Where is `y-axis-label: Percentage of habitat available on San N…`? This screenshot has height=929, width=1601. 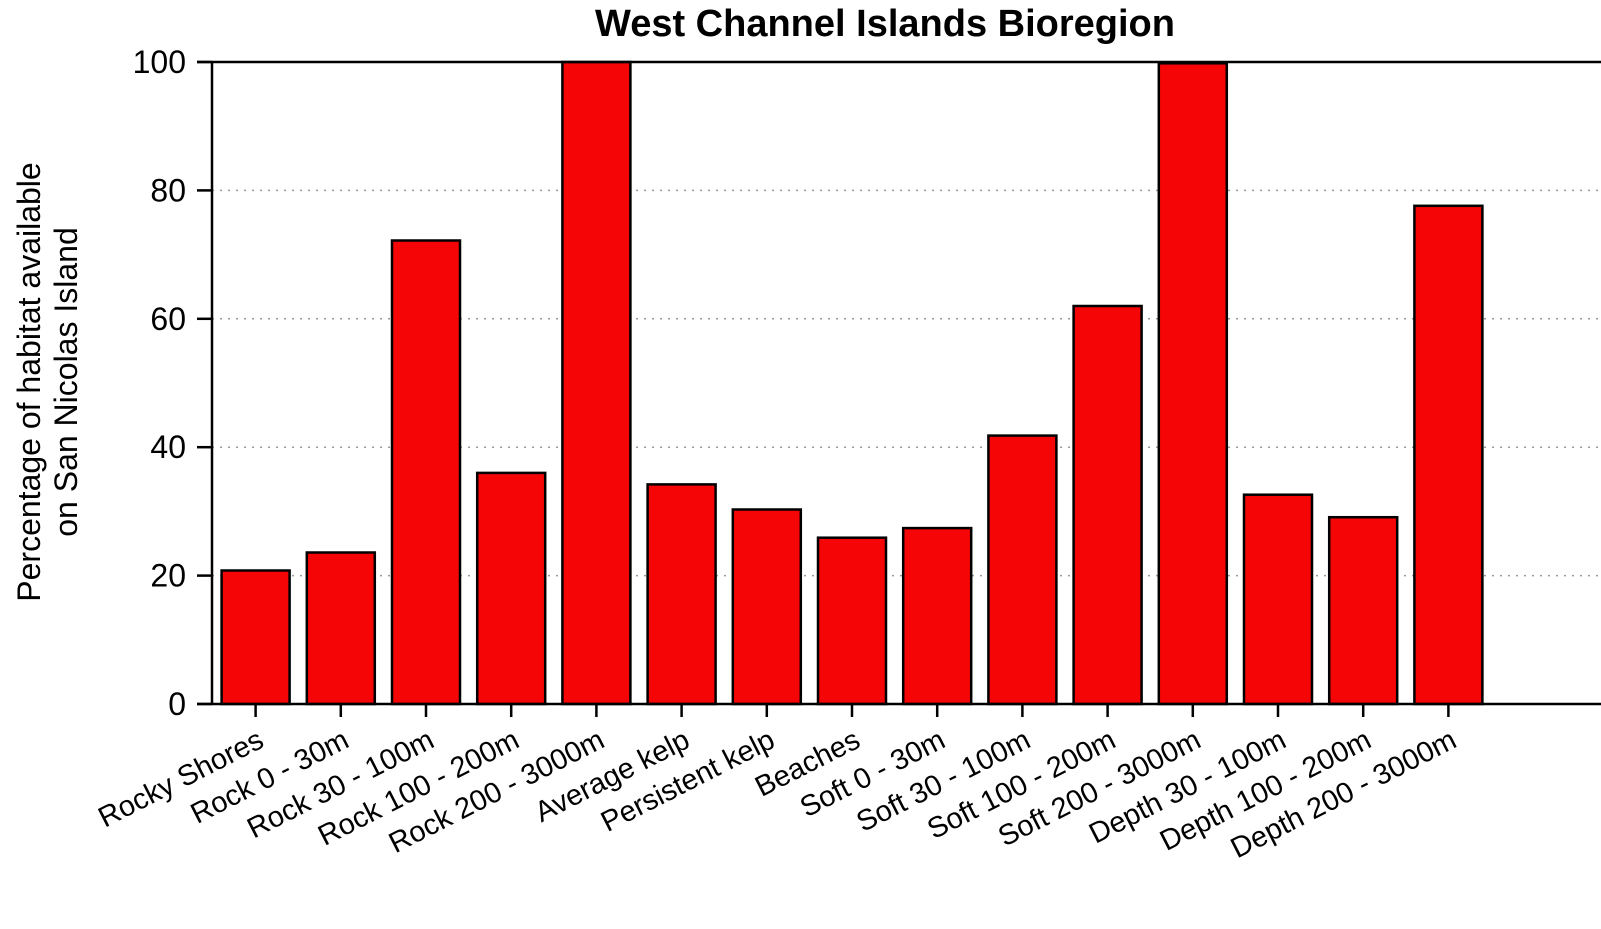 y-axis-label: Percentage of habitat available on San N… is located at coordinates (47, 381).